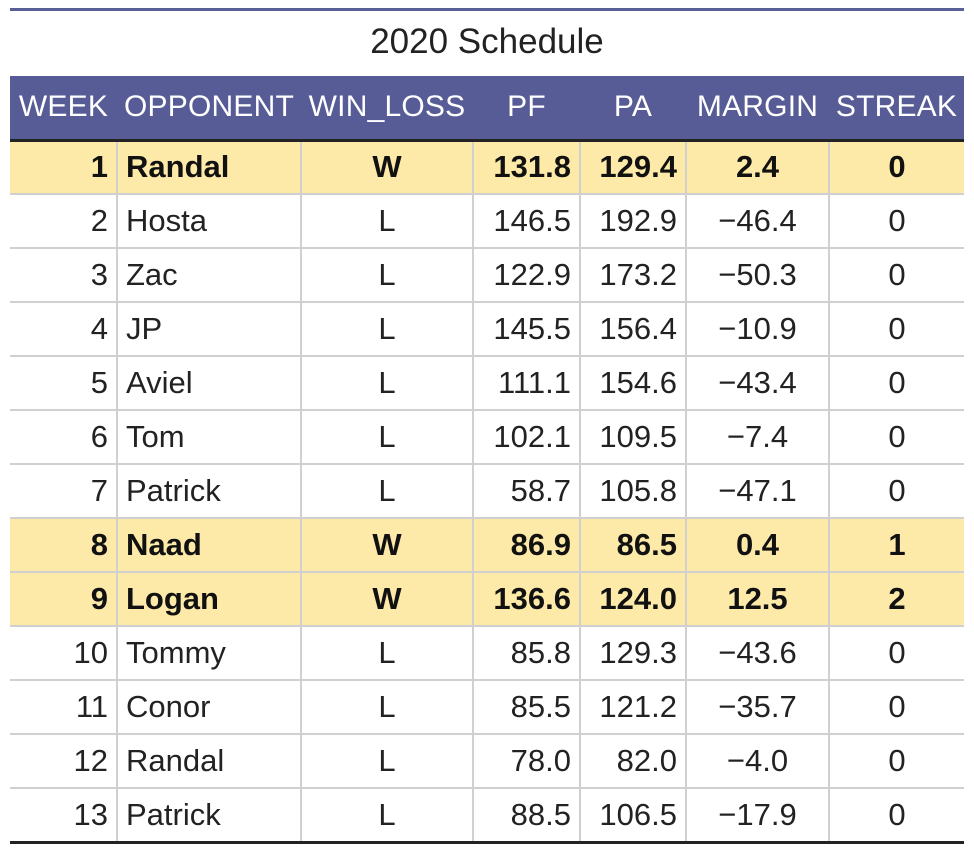 This screenshot has width=974, height=852. I want to click on cell-pa: 86.5, so click(633, 545).